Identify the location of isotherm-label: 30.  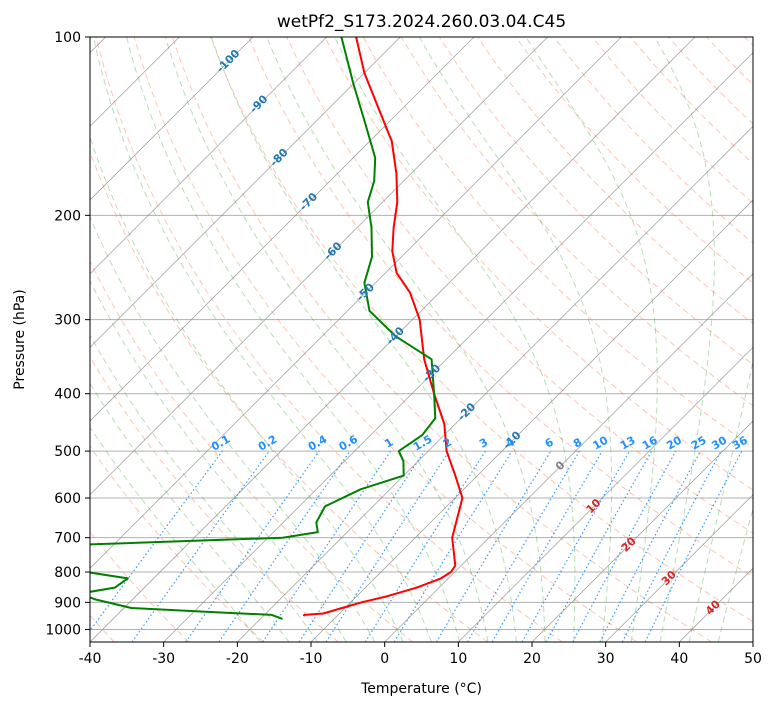
(669, 578).